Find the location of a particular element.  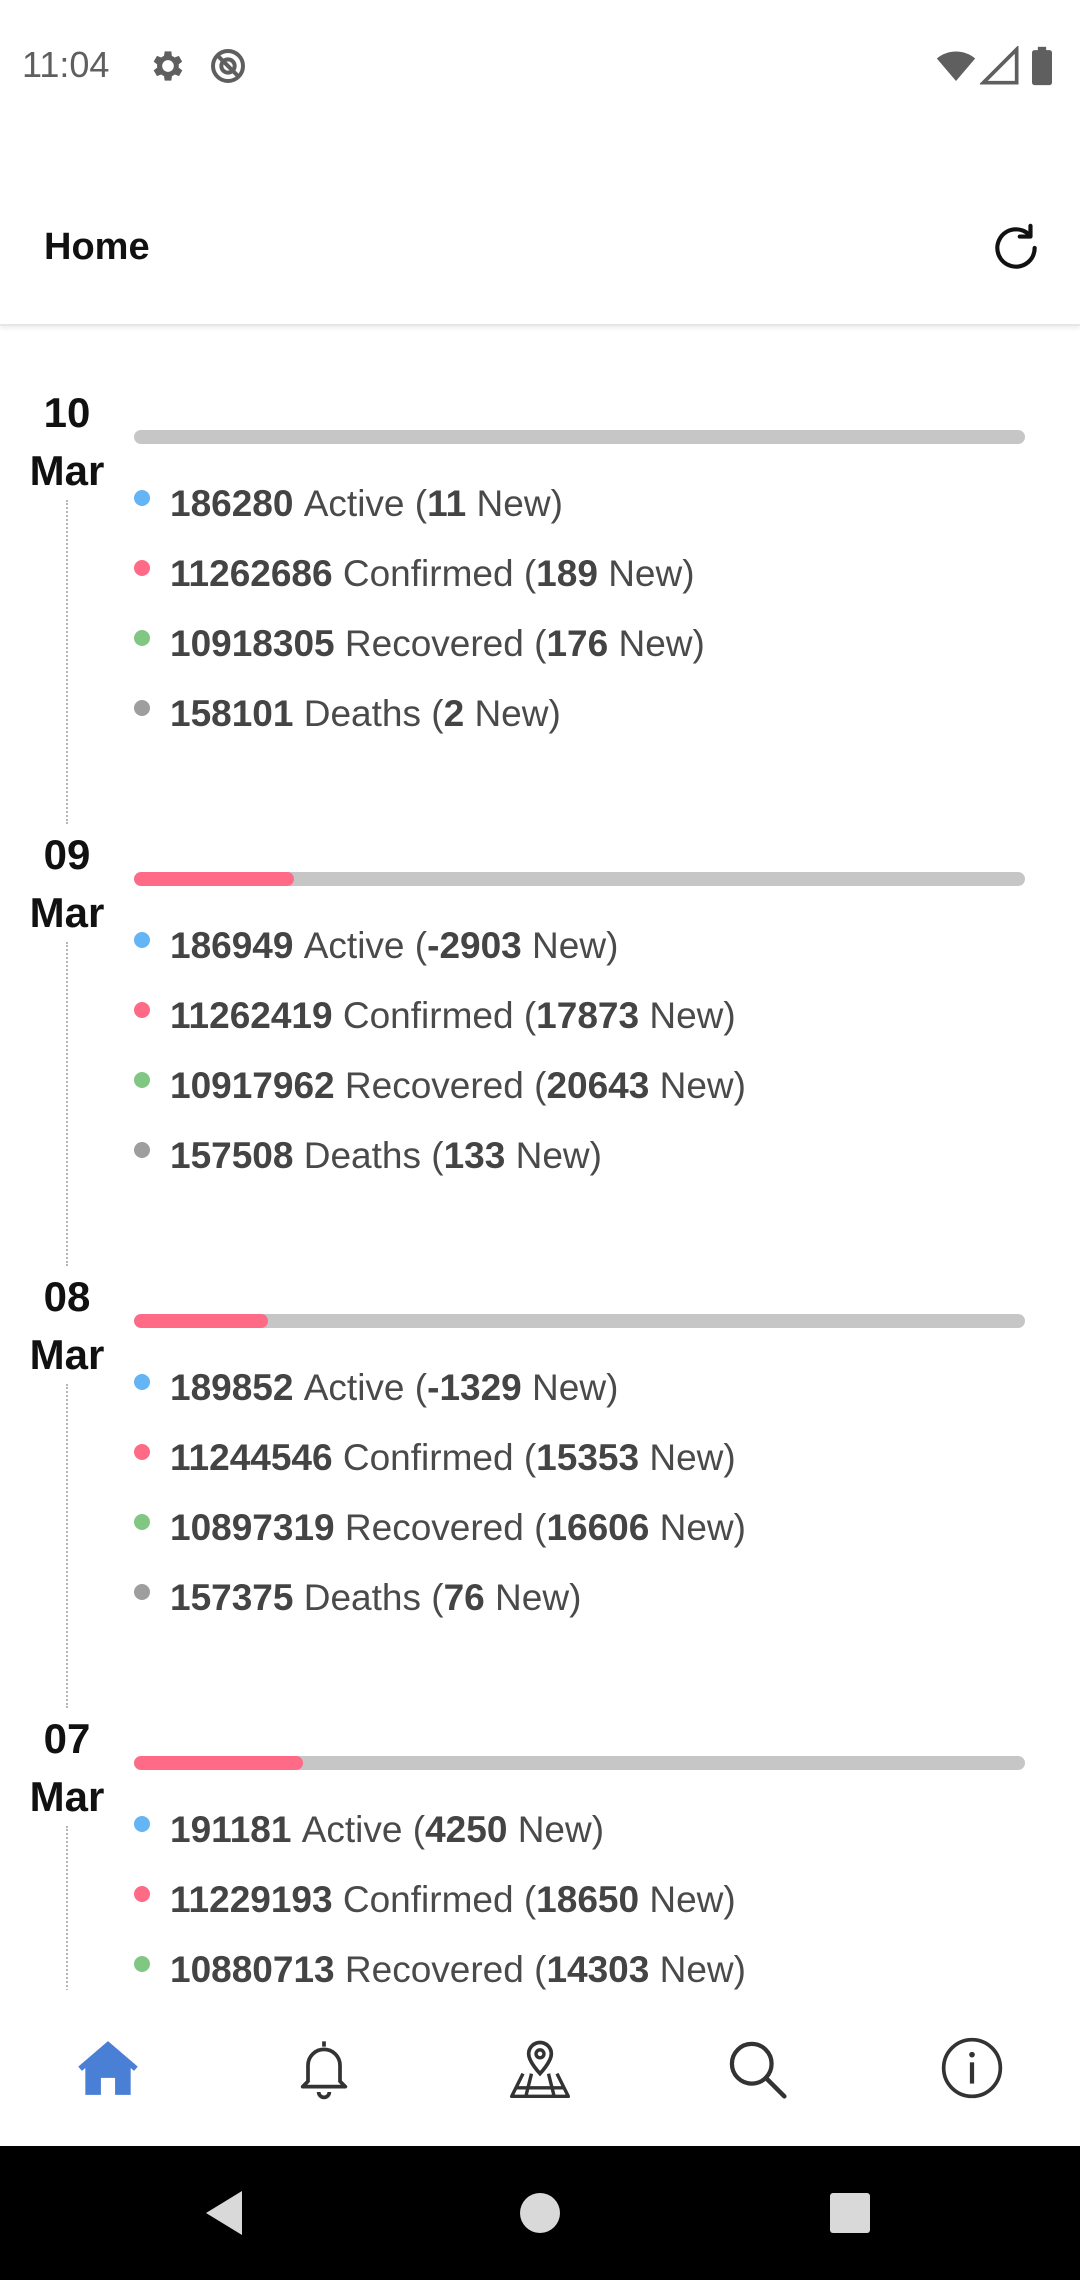

home-circle-icon is located at coordinates (540, 2213).